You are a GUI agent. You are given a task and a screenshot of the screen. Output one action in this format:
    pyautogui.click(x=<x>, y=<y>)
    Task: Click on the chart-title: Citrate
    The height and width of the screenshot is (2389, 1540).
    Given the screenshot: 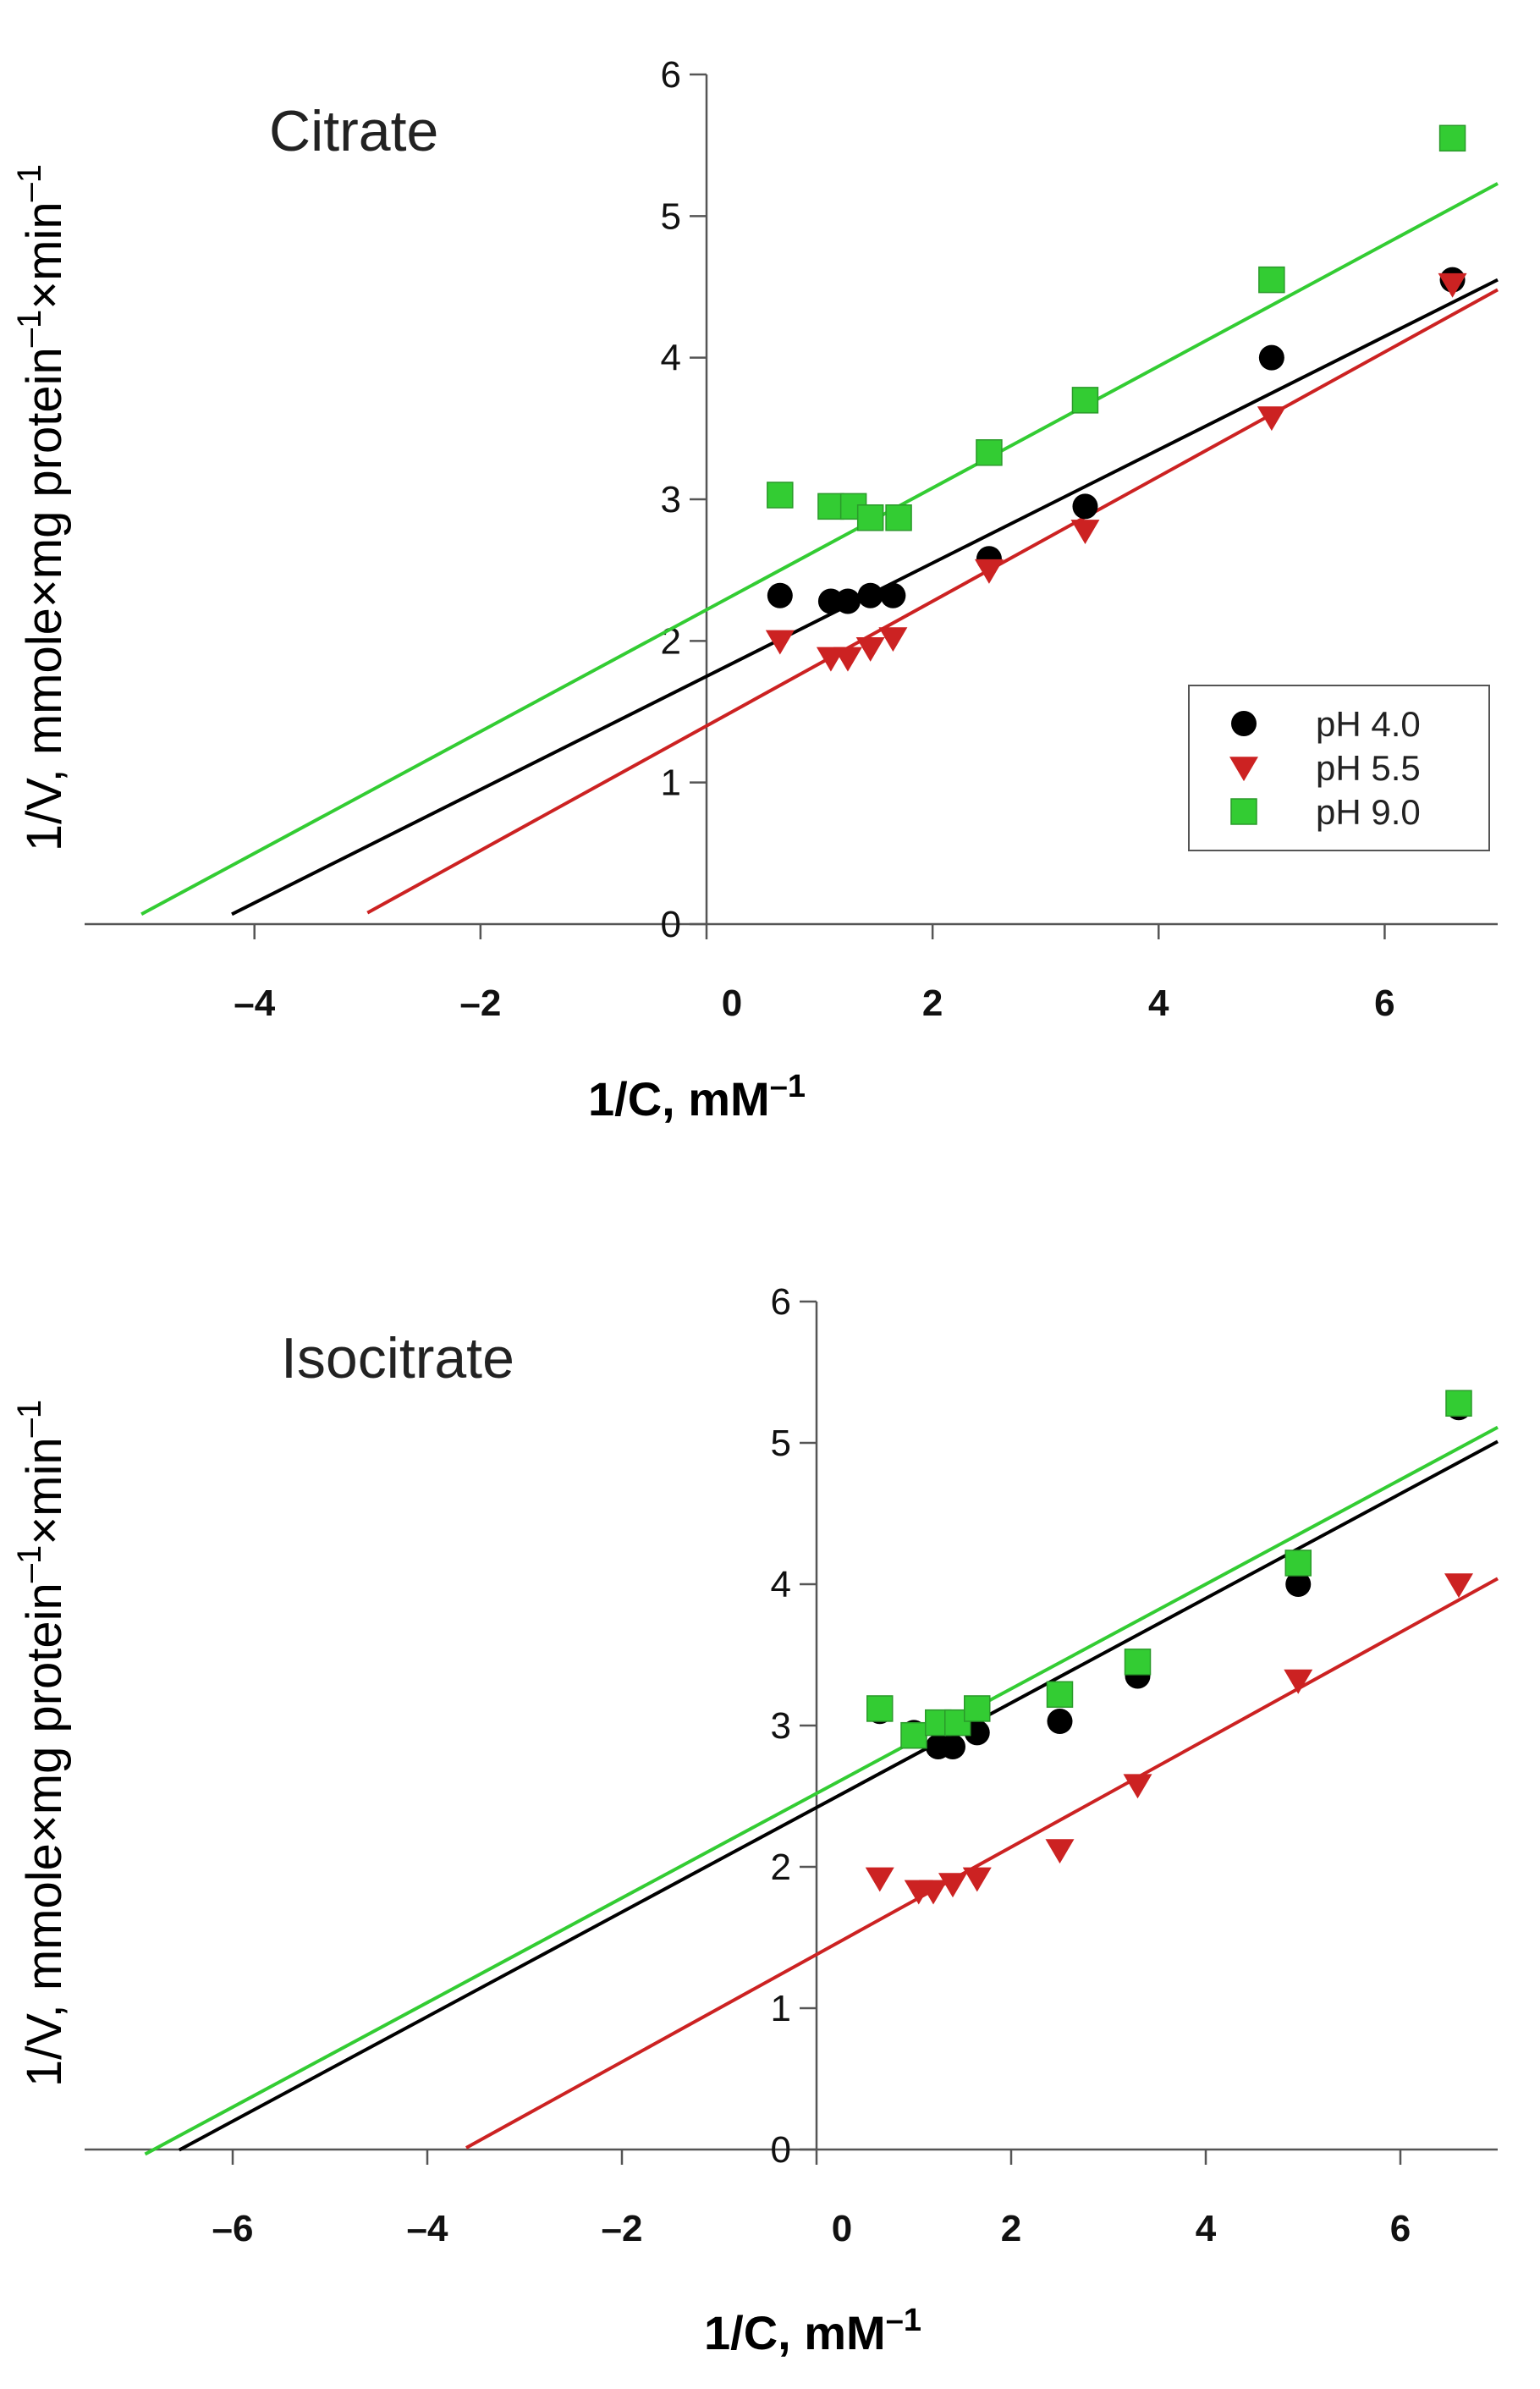 What is the action you would take?
    pyautogui.click(x=353, y=131)
    